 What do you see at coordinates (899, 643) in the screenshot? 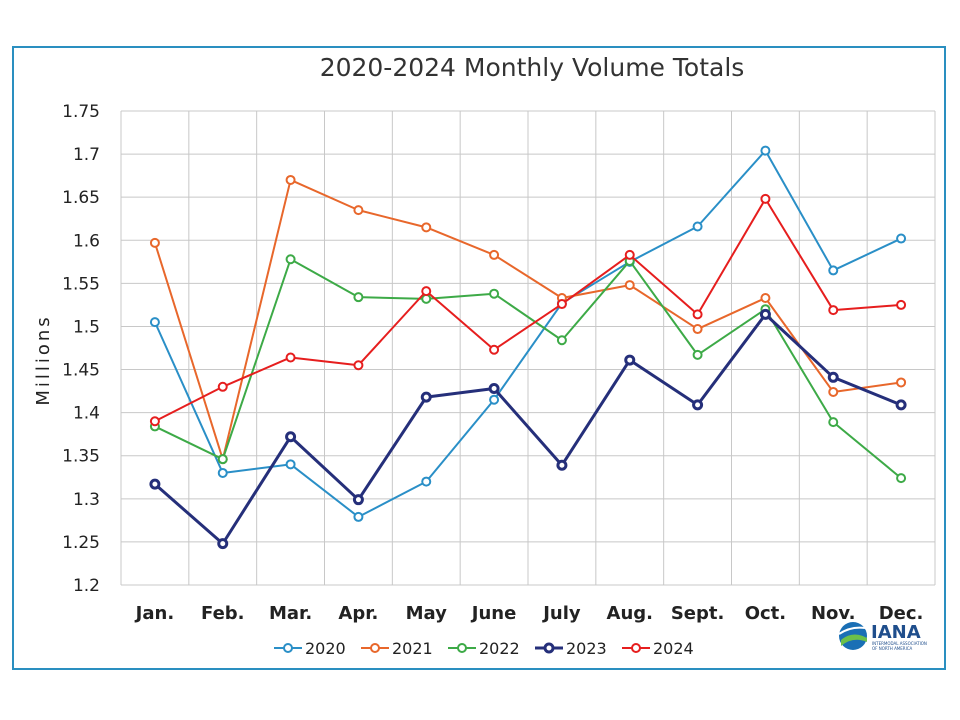
I see `logo-subtitle-line1: INTERMODAL ASSOCIATION` at bounding box center [899, 643].